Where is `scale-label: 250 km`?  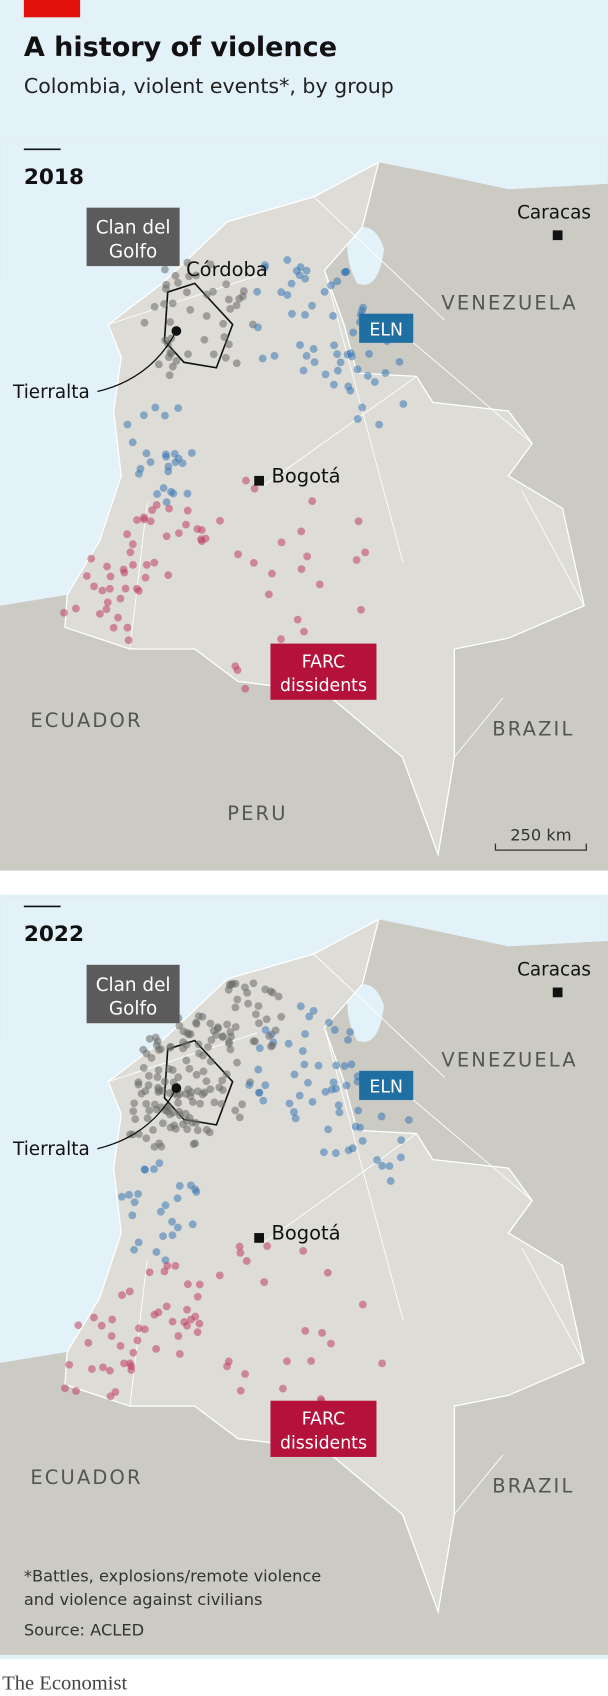 scale-label: 250 km is located at coordinates (540, 834).